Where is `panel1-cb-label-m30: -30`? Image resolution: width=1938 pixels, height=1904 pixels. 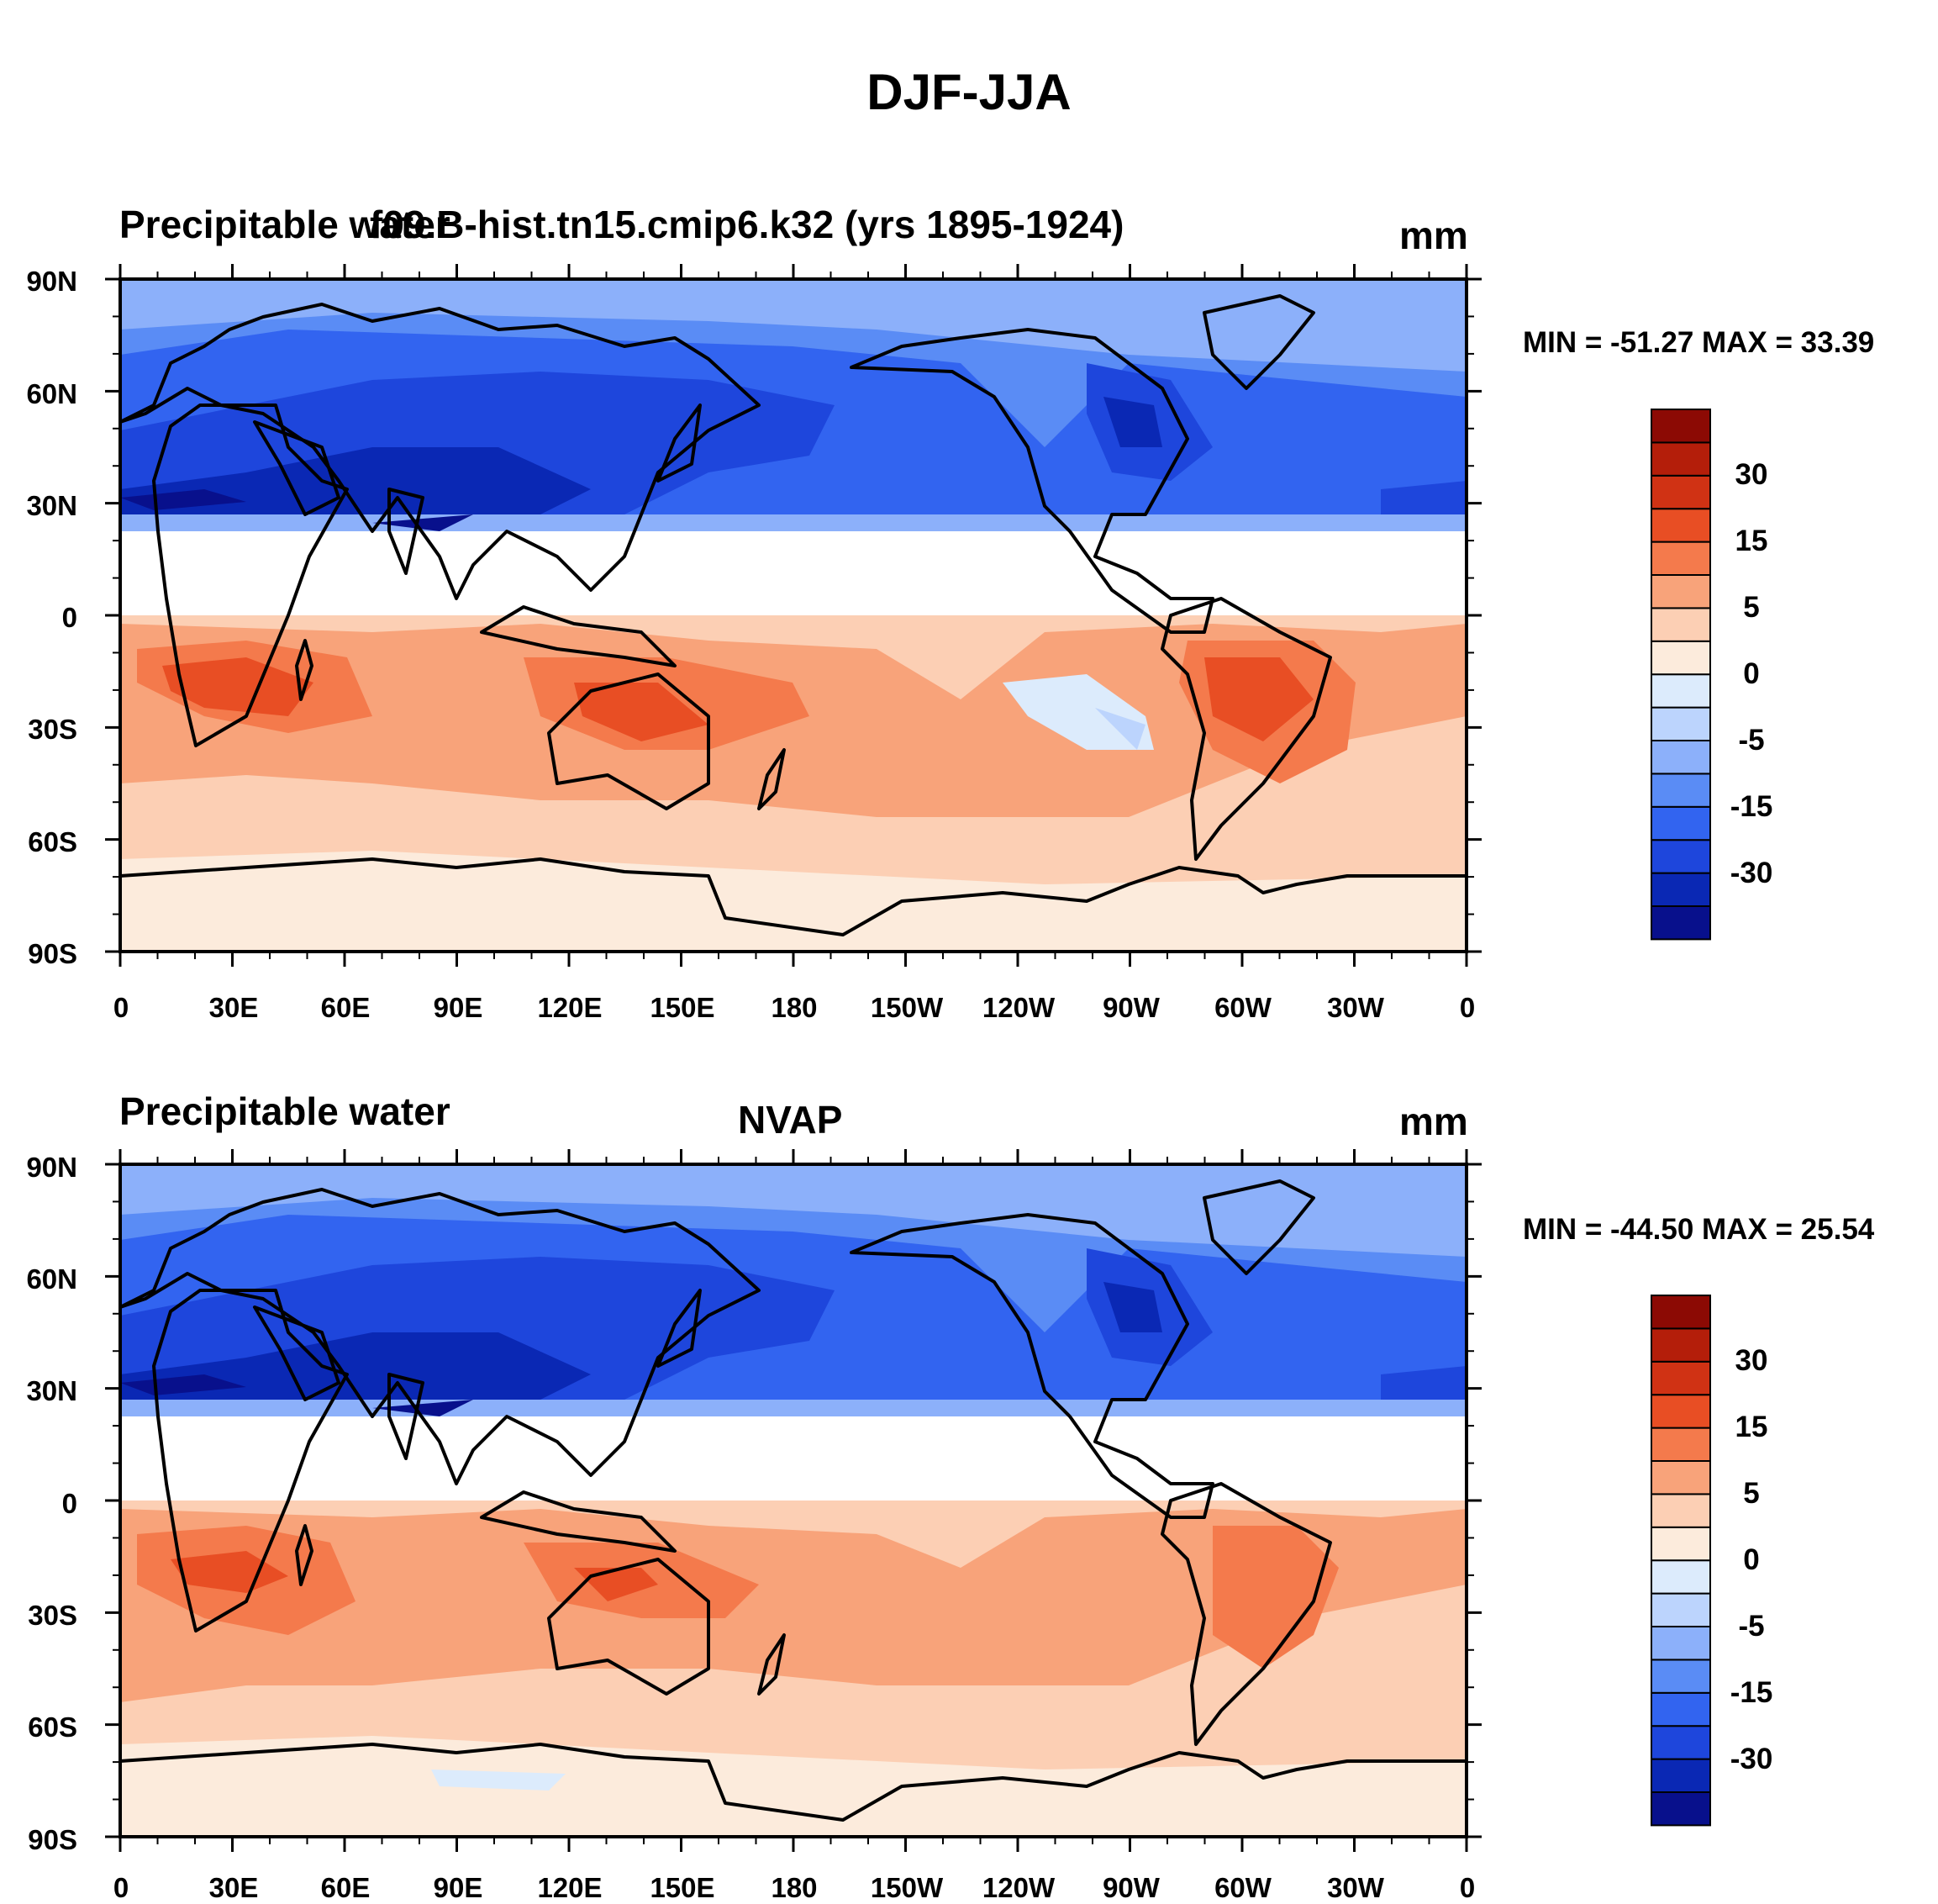 panel1-cb-label-m30: -30 is located at coordinates (1751, 873).